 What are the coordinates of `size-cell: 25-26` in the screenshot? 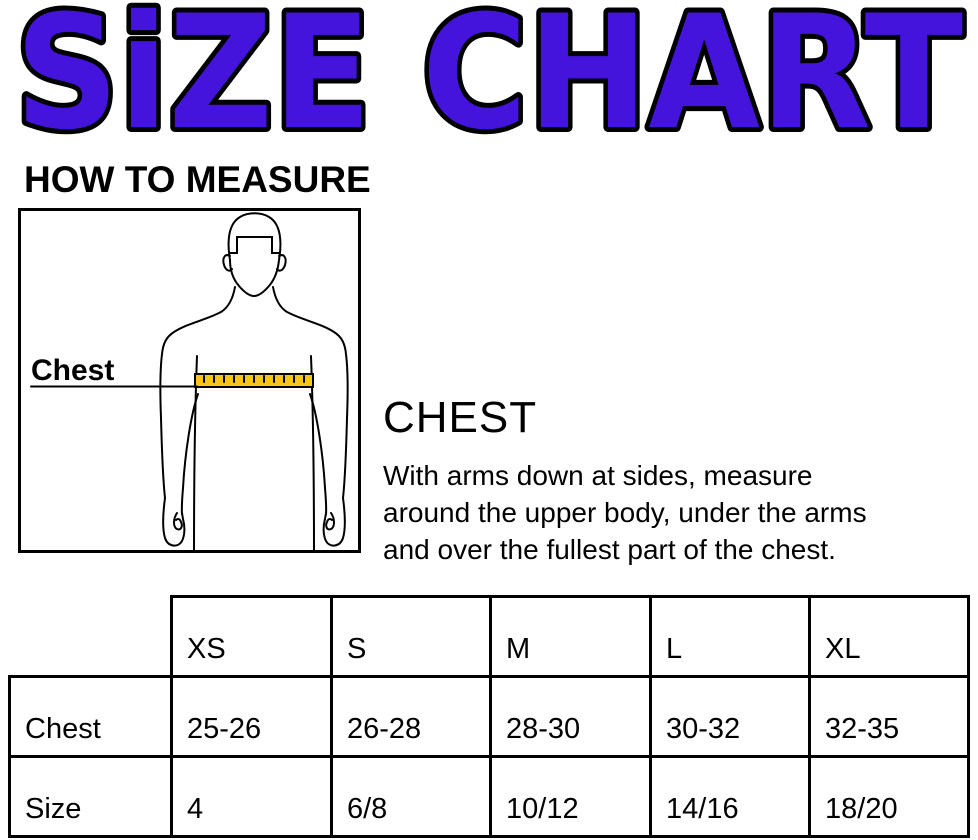 It's located at (251, 716).